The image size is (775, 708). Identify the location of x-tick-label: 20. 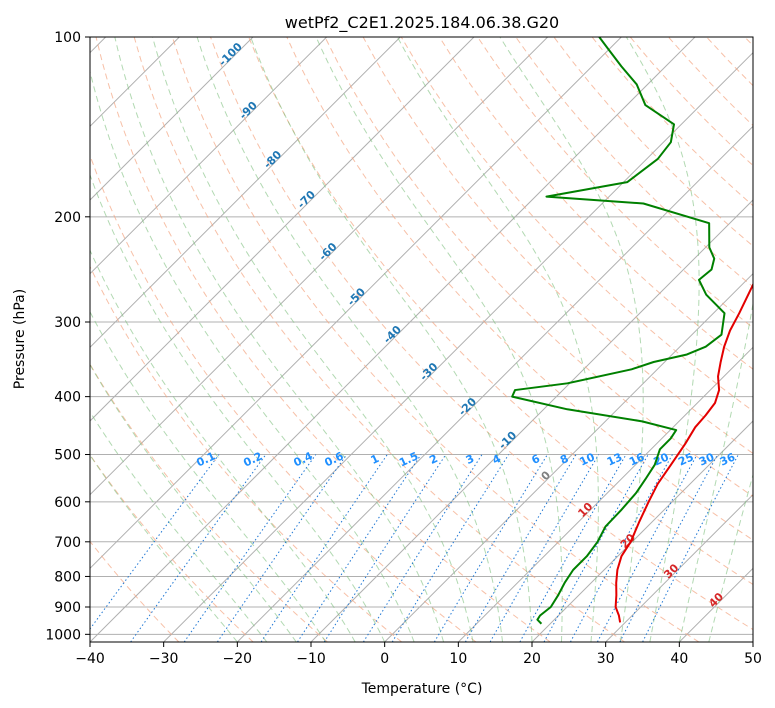
(532, 659).